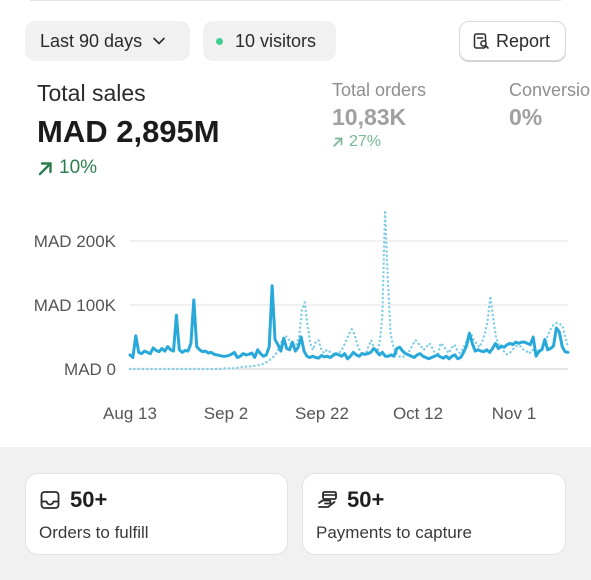 This screenshot has height=580, width=591. Describe the element at coordinates (91, 40) in the screenshot. I see `date-range-label: Last 90 days` at that location.